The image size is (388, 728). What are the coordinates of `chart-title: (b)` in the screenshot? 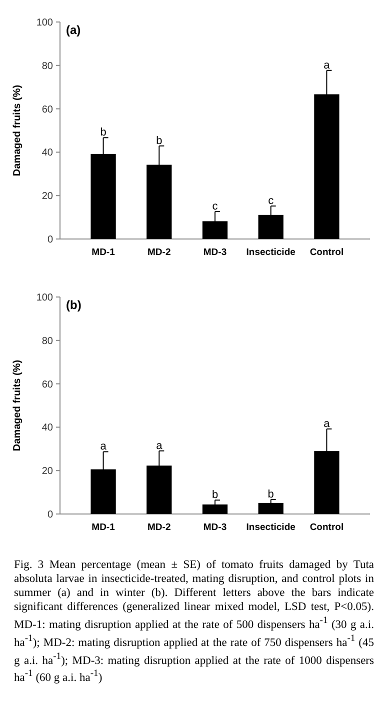 It's located at (74, 305).